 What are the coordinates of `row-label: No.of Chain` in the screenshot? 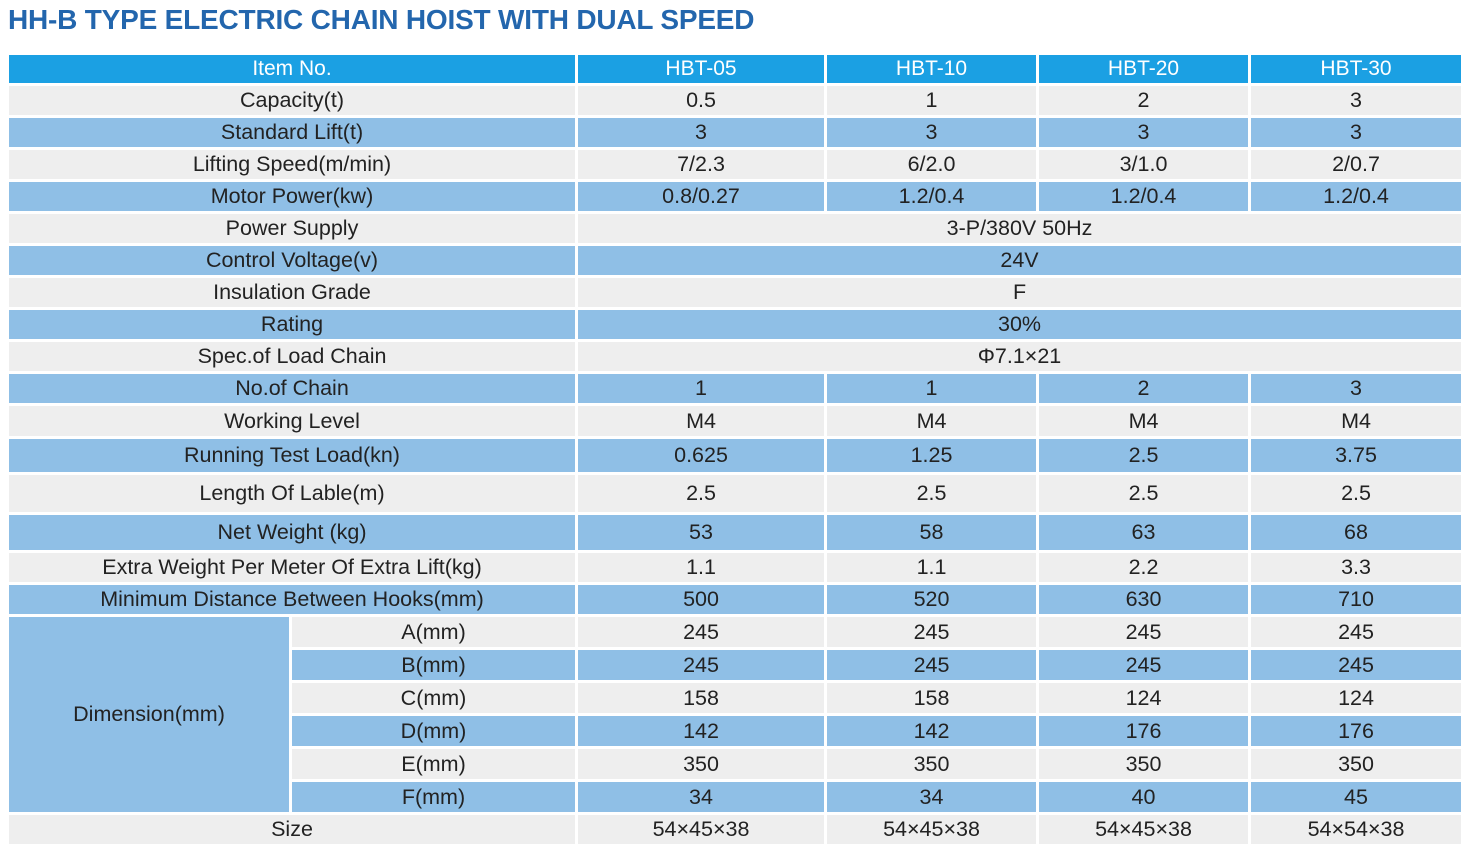 It's located at (292, 388).